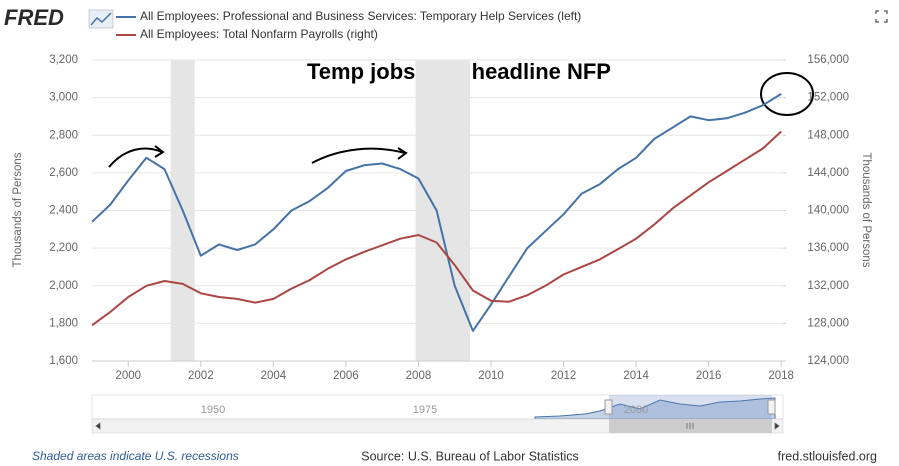  I want to click on x-tick-label: 2012, so click(564, 376).